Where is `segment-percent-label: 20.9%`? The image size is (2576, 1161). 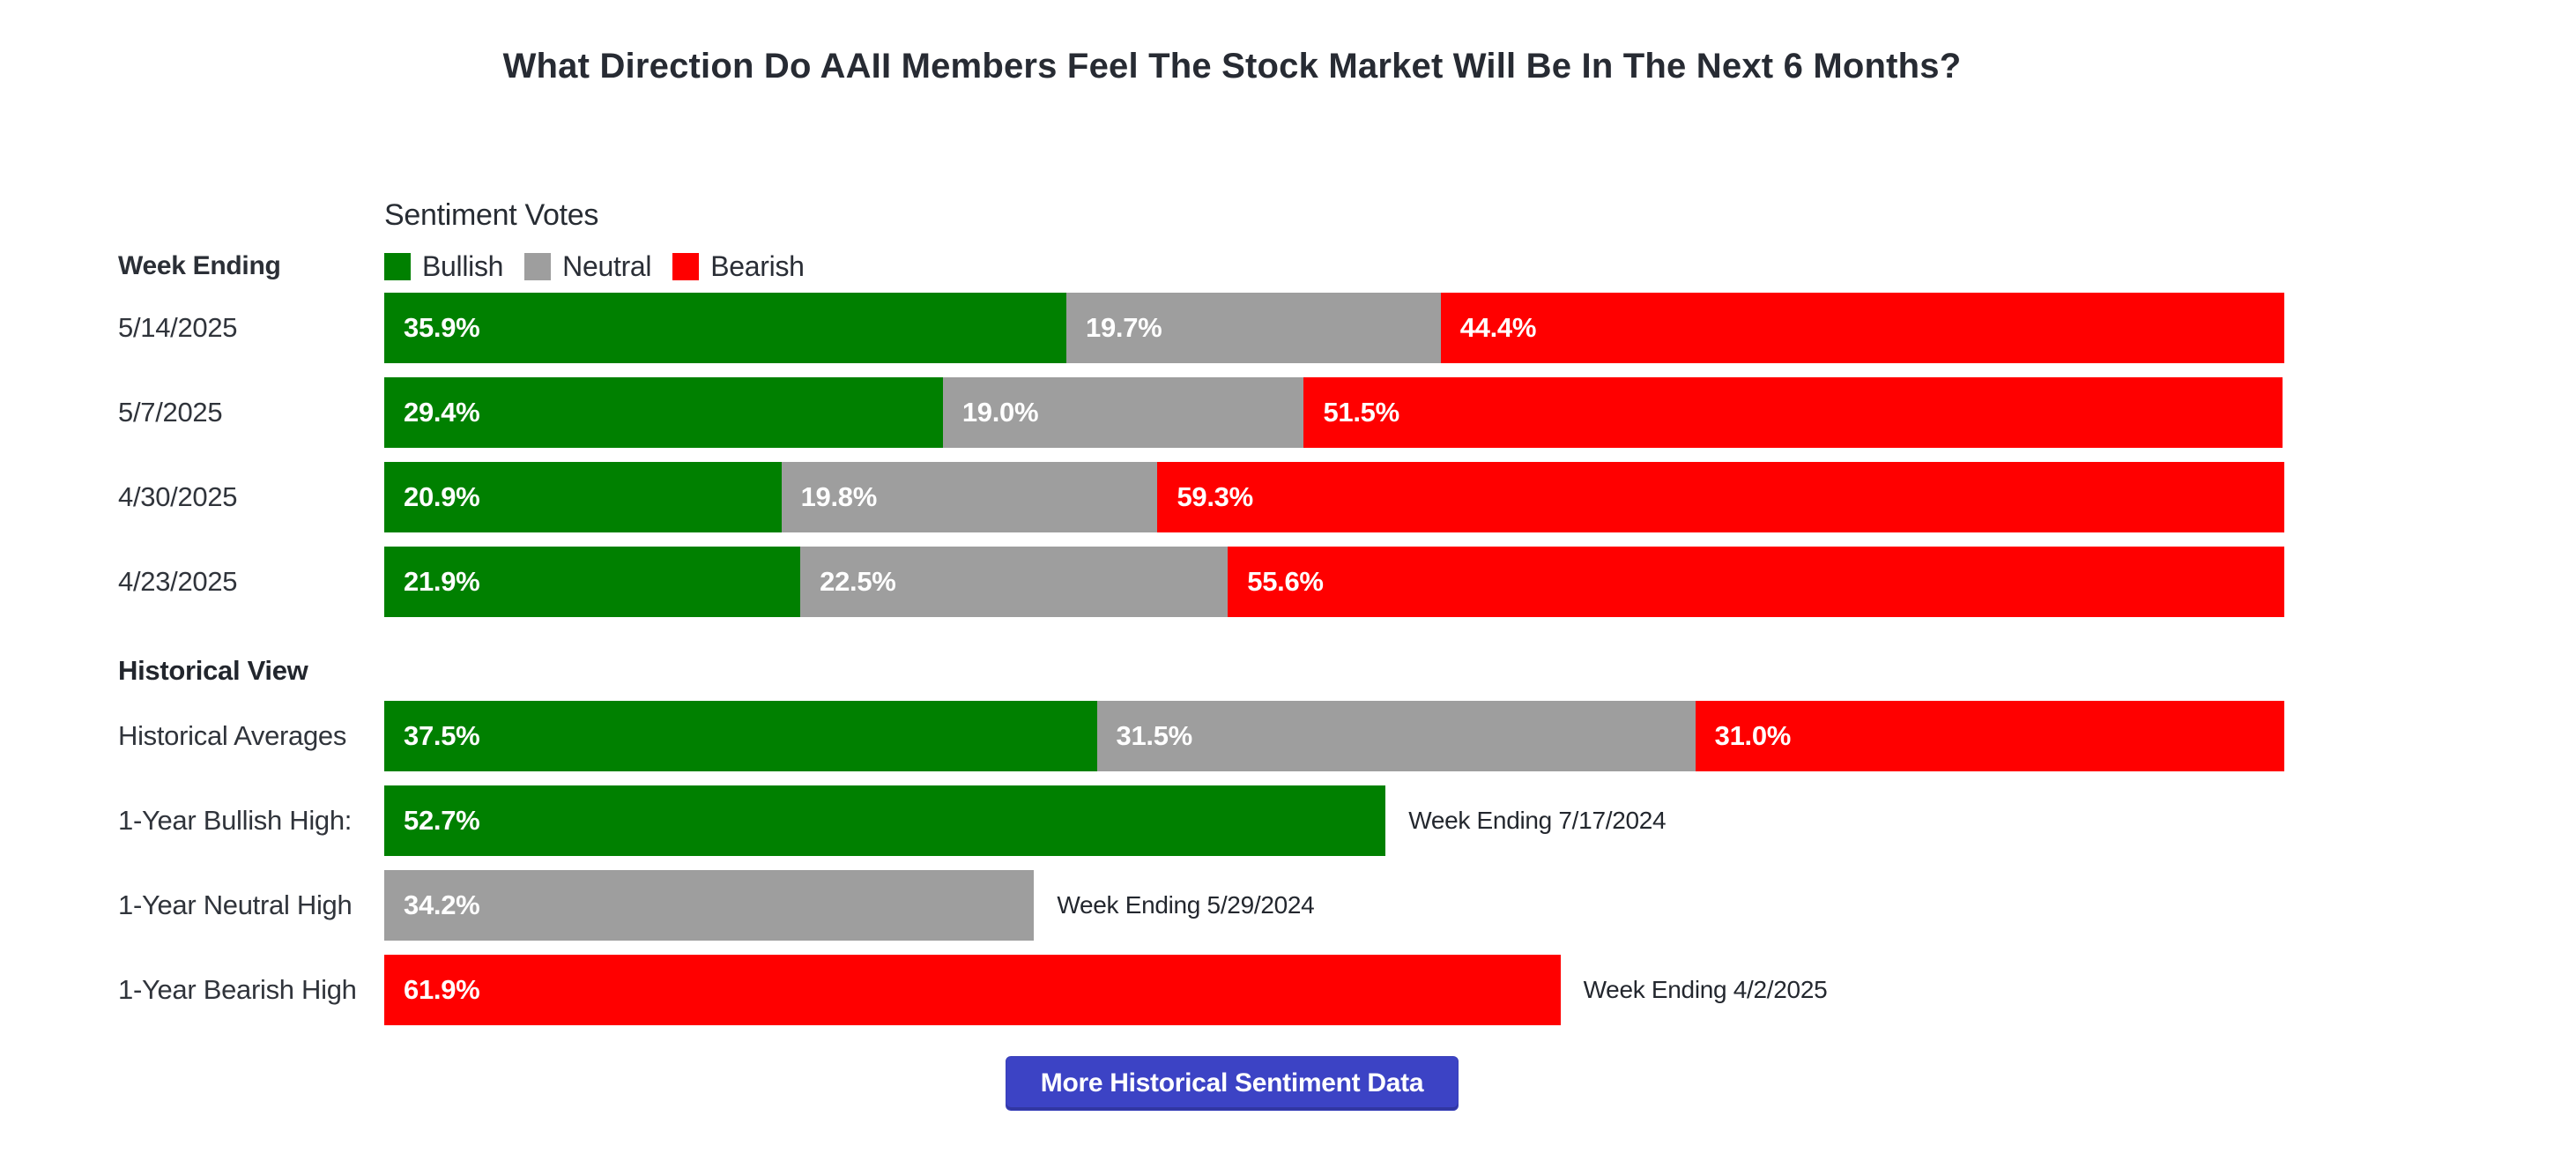
segment-percent-label: 20.9% is located at coordinates (442, 497).